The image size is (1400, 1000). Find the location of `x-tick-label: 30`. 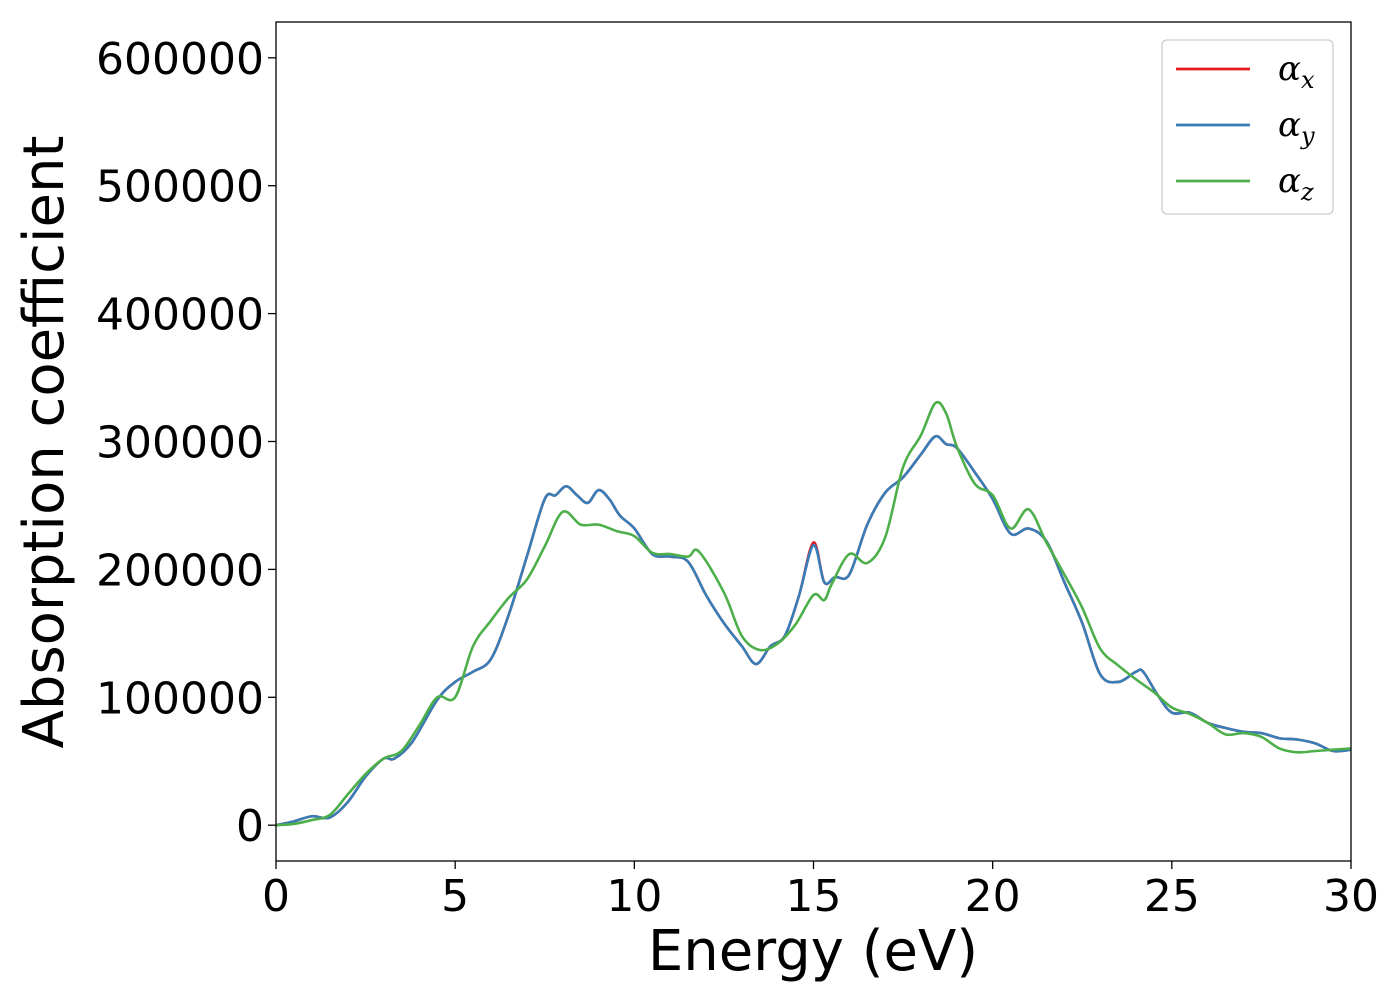

x-tick-label: 30 is located at coordinates (1351, 896).